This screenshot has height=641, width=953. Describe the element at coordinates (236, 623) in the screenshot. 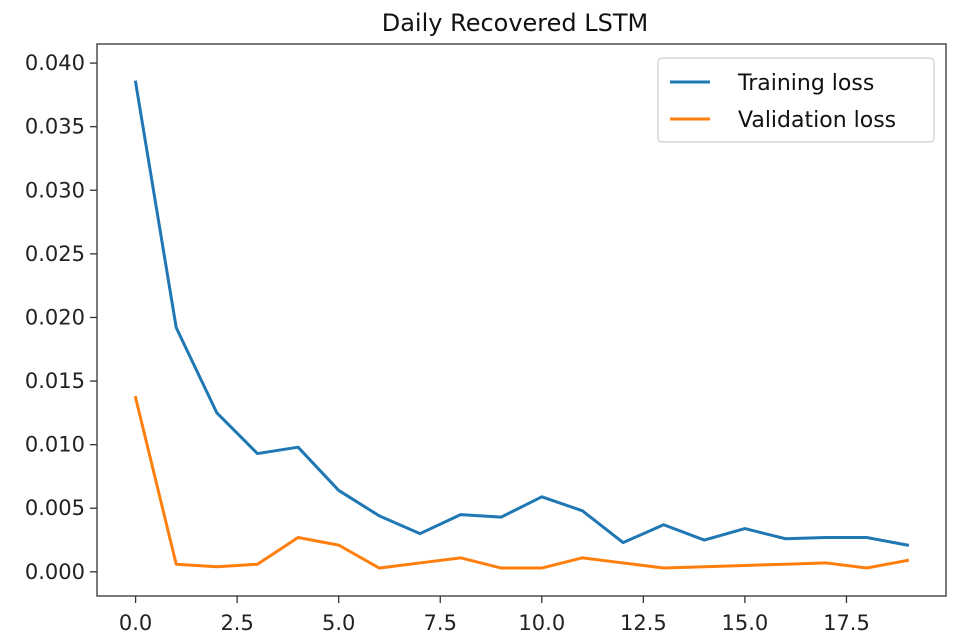

I see `x-tick-label: 2.5` at that location.